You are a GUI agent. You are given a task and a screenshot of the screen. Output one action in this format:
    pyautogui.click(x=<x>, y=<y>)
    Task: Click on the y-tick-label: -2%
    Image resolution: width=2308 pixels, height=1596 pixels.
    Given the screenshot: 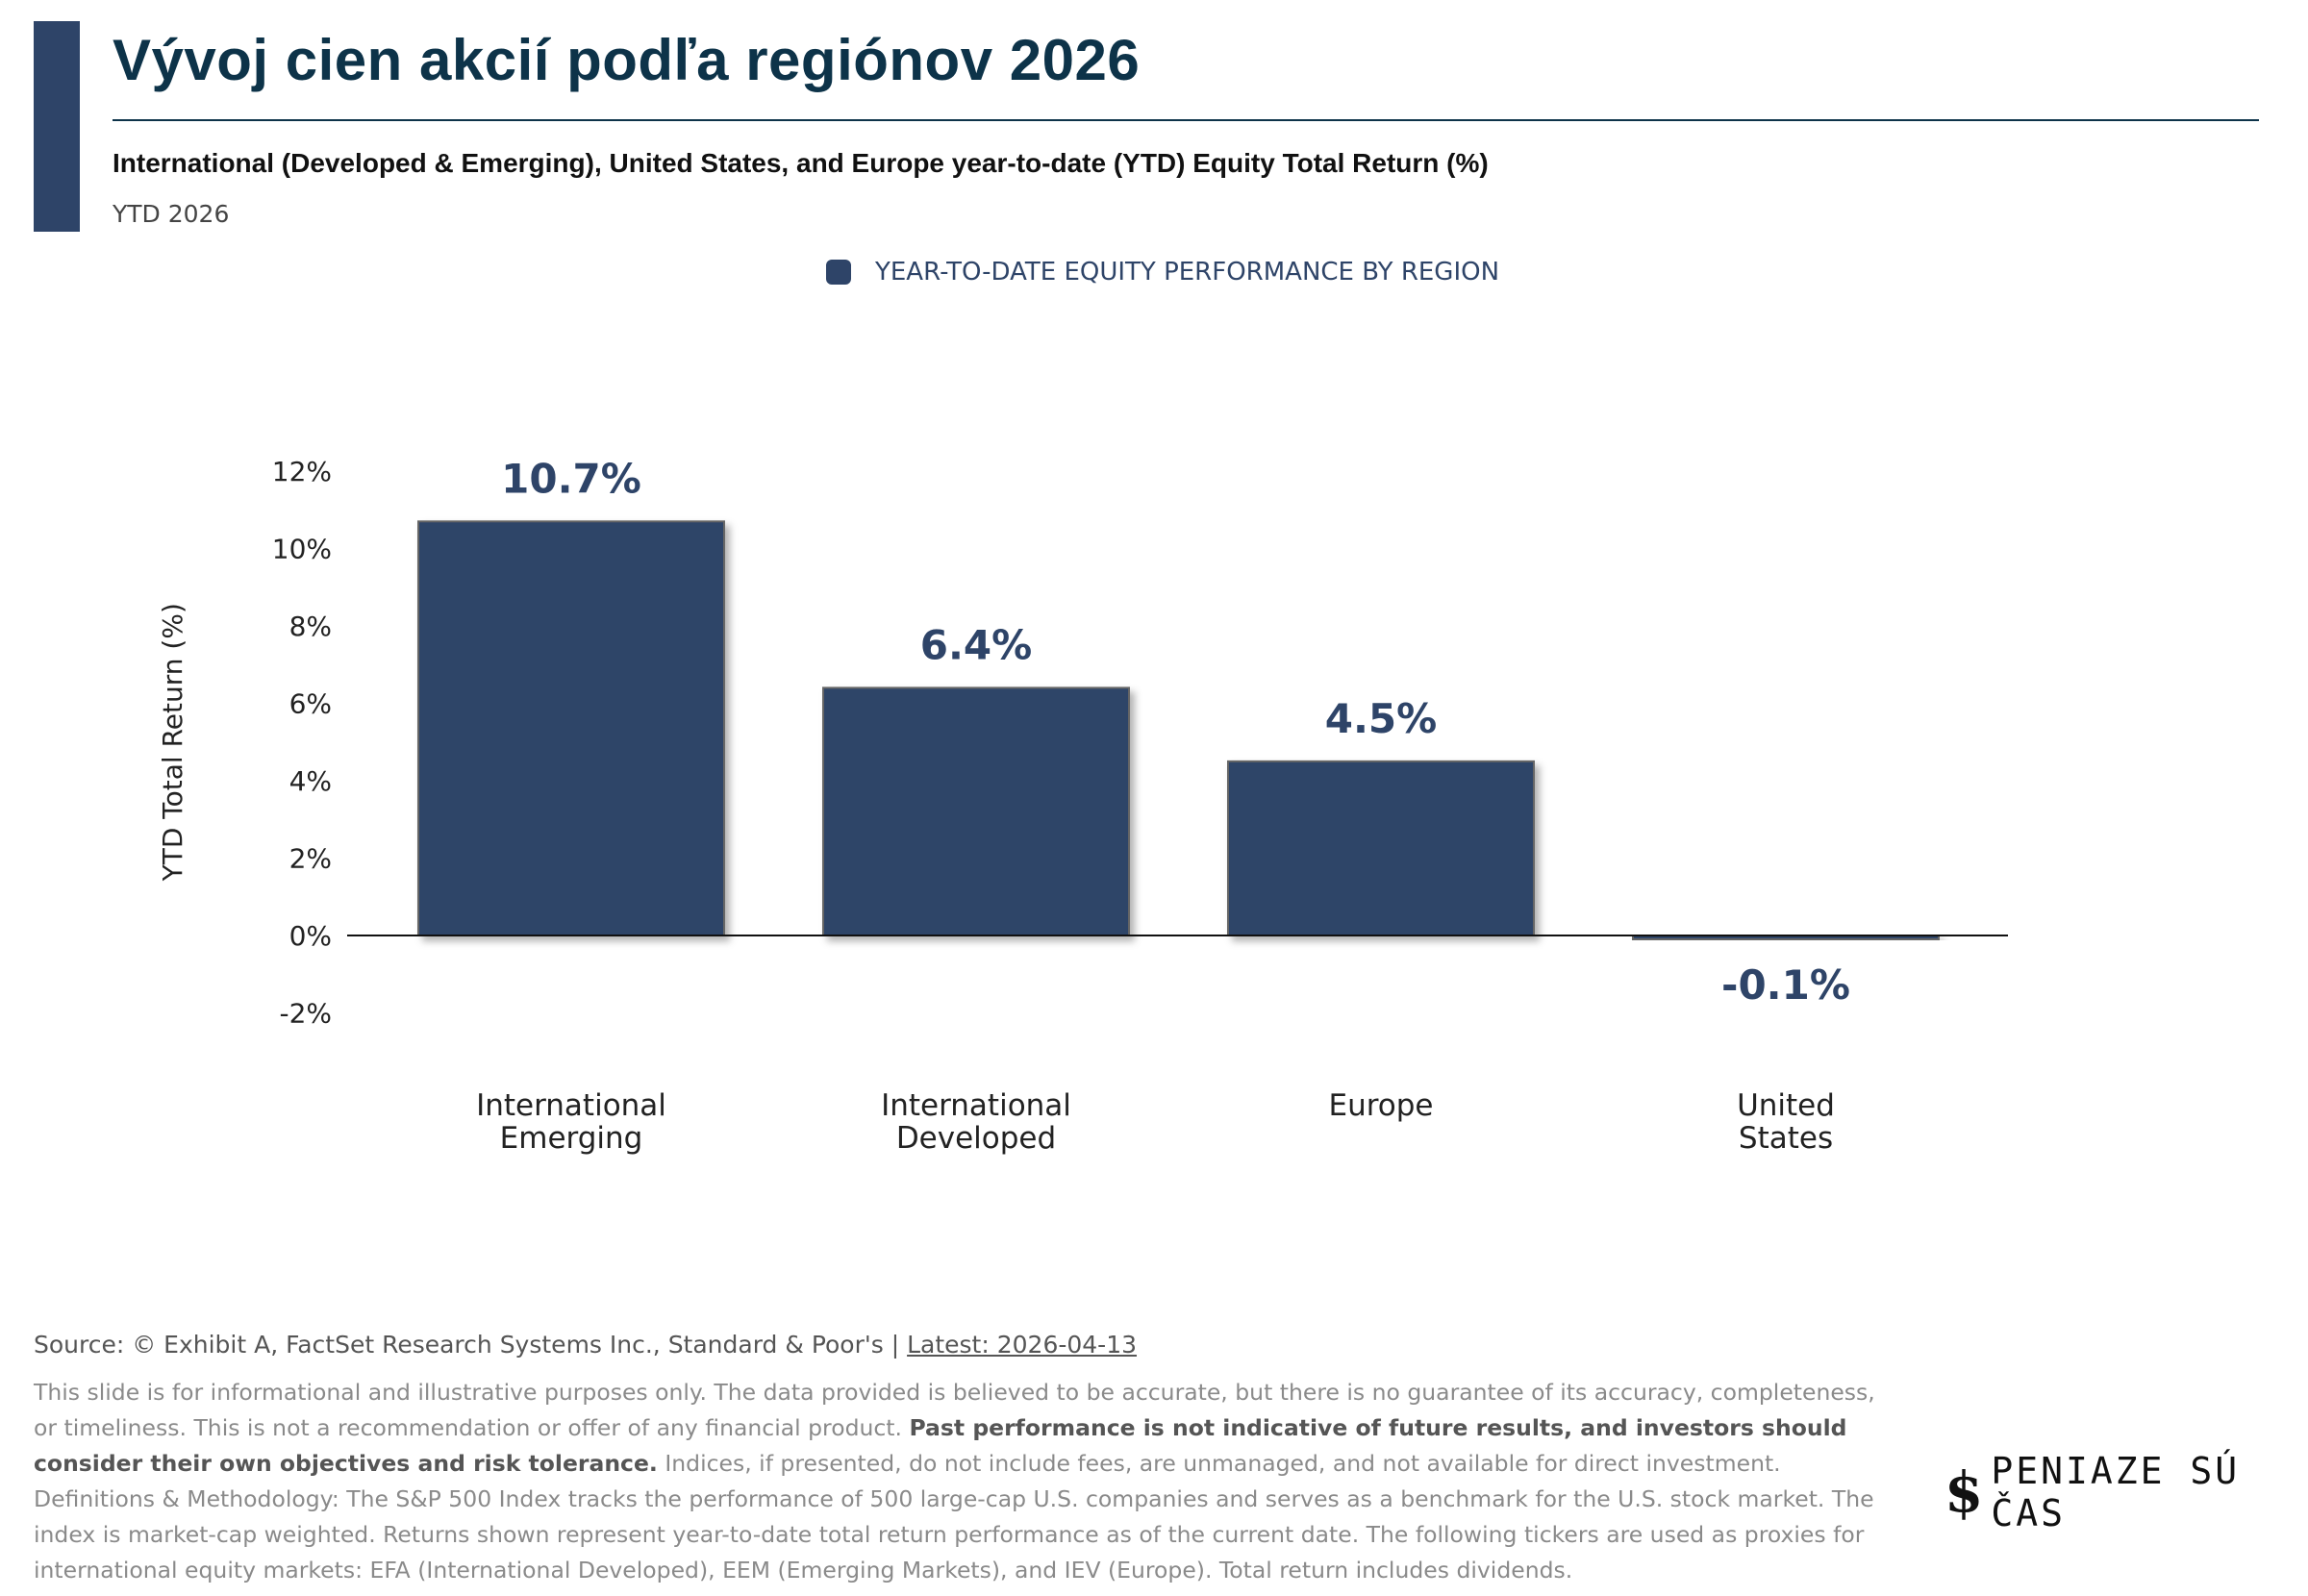 What is the action you would take?
    pyautogui.click(x=305, y=1014)
    